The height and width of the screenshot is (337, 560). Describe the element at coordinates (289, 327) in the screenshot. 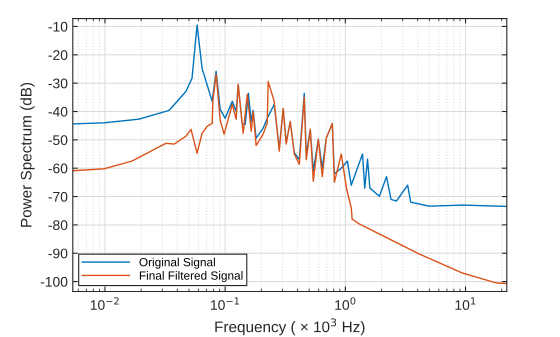

I see `x-axis-title: Frequency ( × 10$^{3}$ Hz)` at that location.